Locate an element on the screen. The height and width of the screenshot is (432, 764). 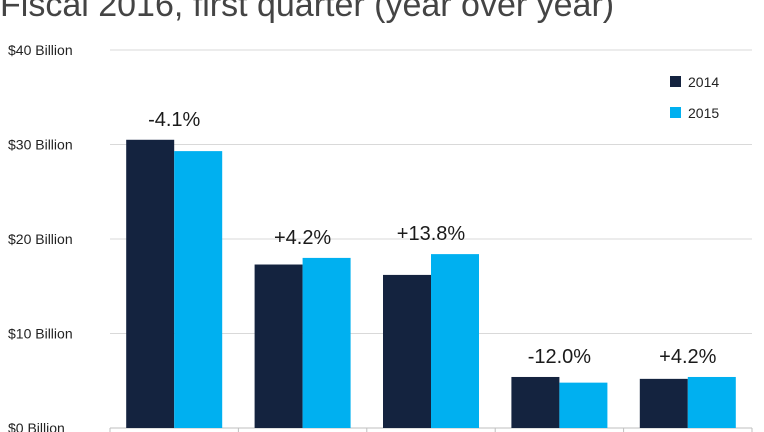
y-tick-label: $40 Billion is located at coordinates (40, 50).